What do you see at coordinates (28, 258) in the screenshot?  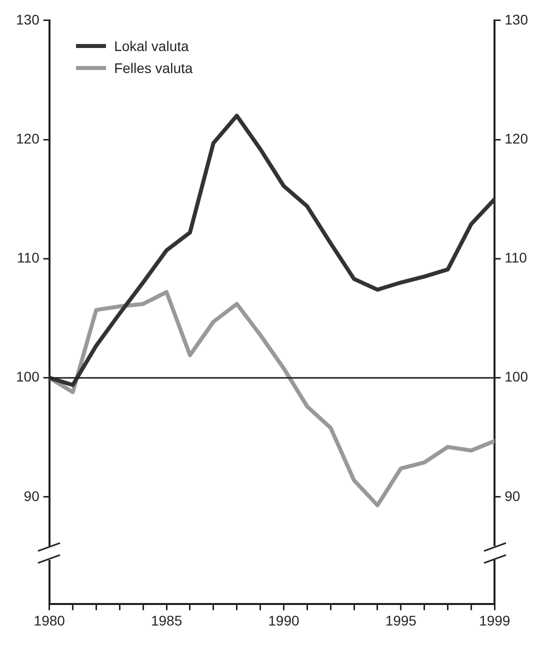 I see `y-tick-label: 110` at bounding box center [28, 258].